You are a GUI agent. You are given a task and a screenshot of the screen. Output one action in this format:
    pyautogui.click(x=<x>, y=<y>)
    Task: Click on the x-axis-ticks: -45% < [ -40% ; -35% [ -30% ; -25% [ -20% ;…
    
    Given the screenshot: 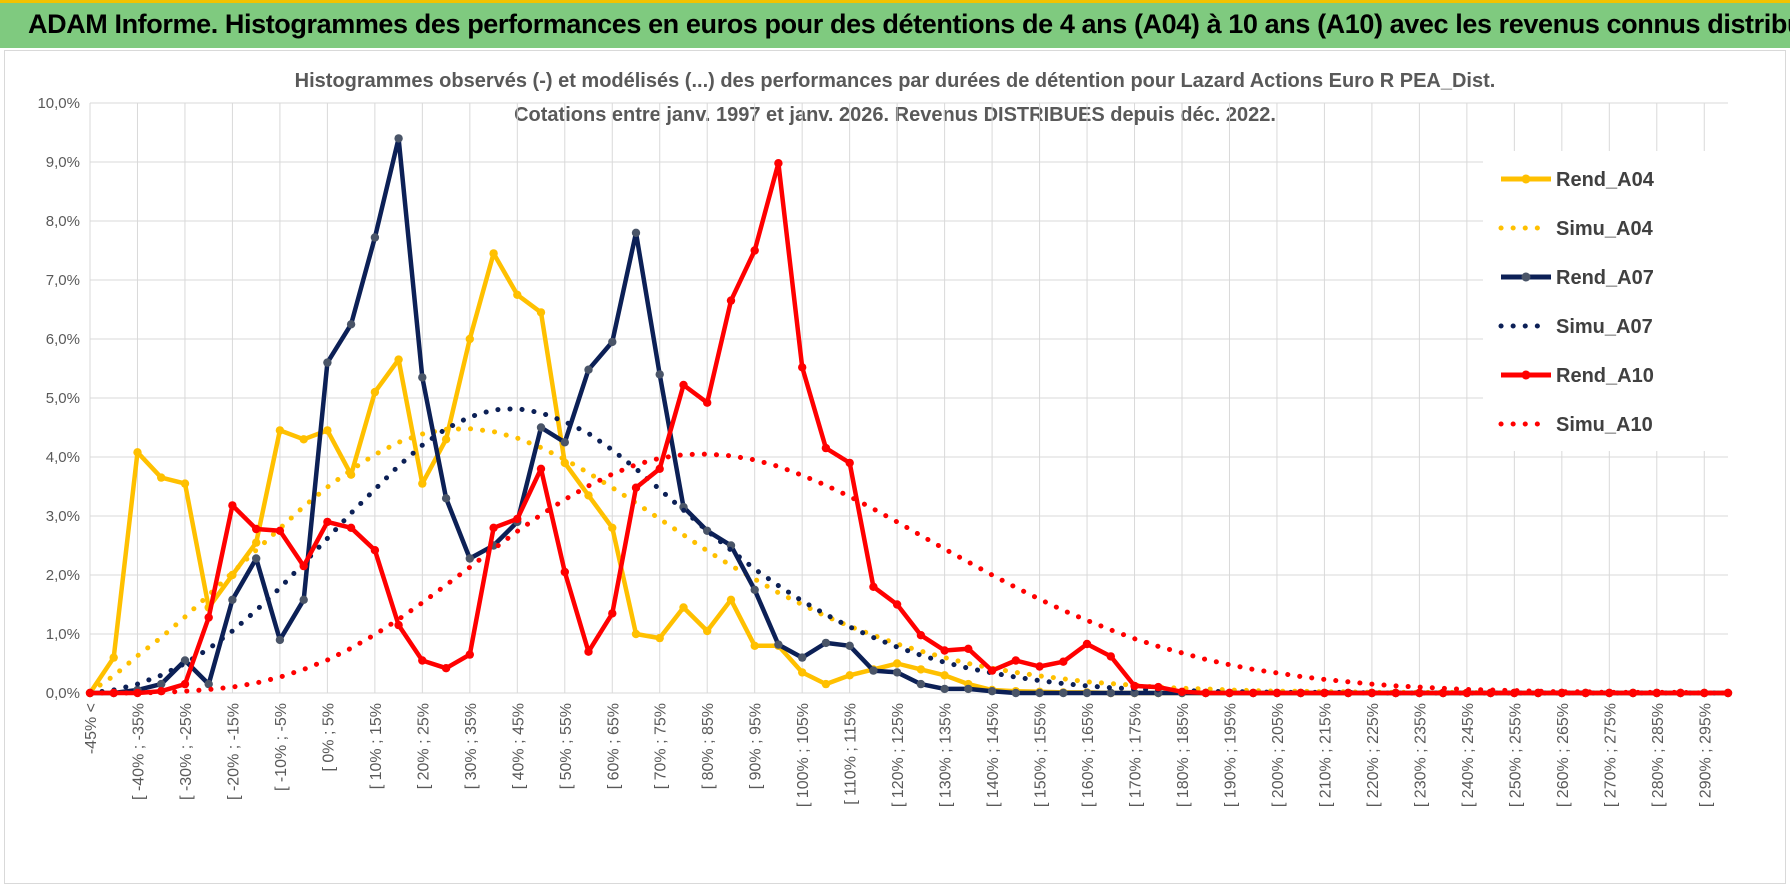 What is the action you would take?
    pyautogui.click(x=898, y=755)
    